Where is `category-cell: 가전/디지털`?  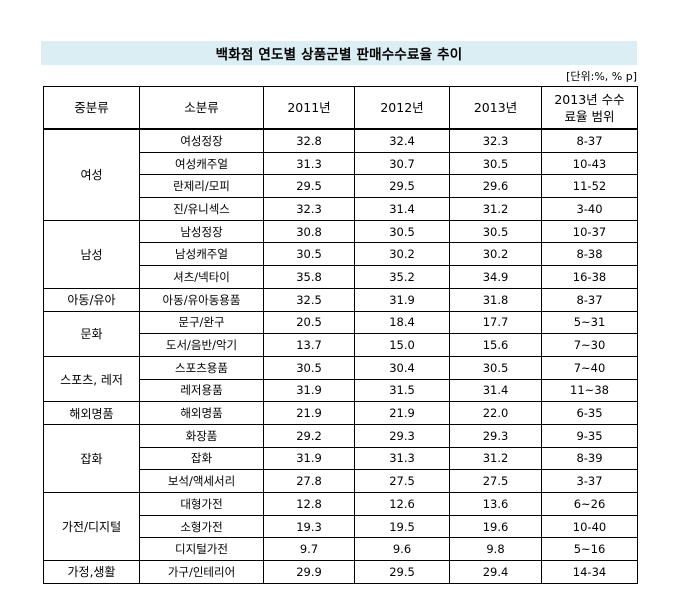
category-cell: 가전/디지털 is located at coordinates (91, 526).